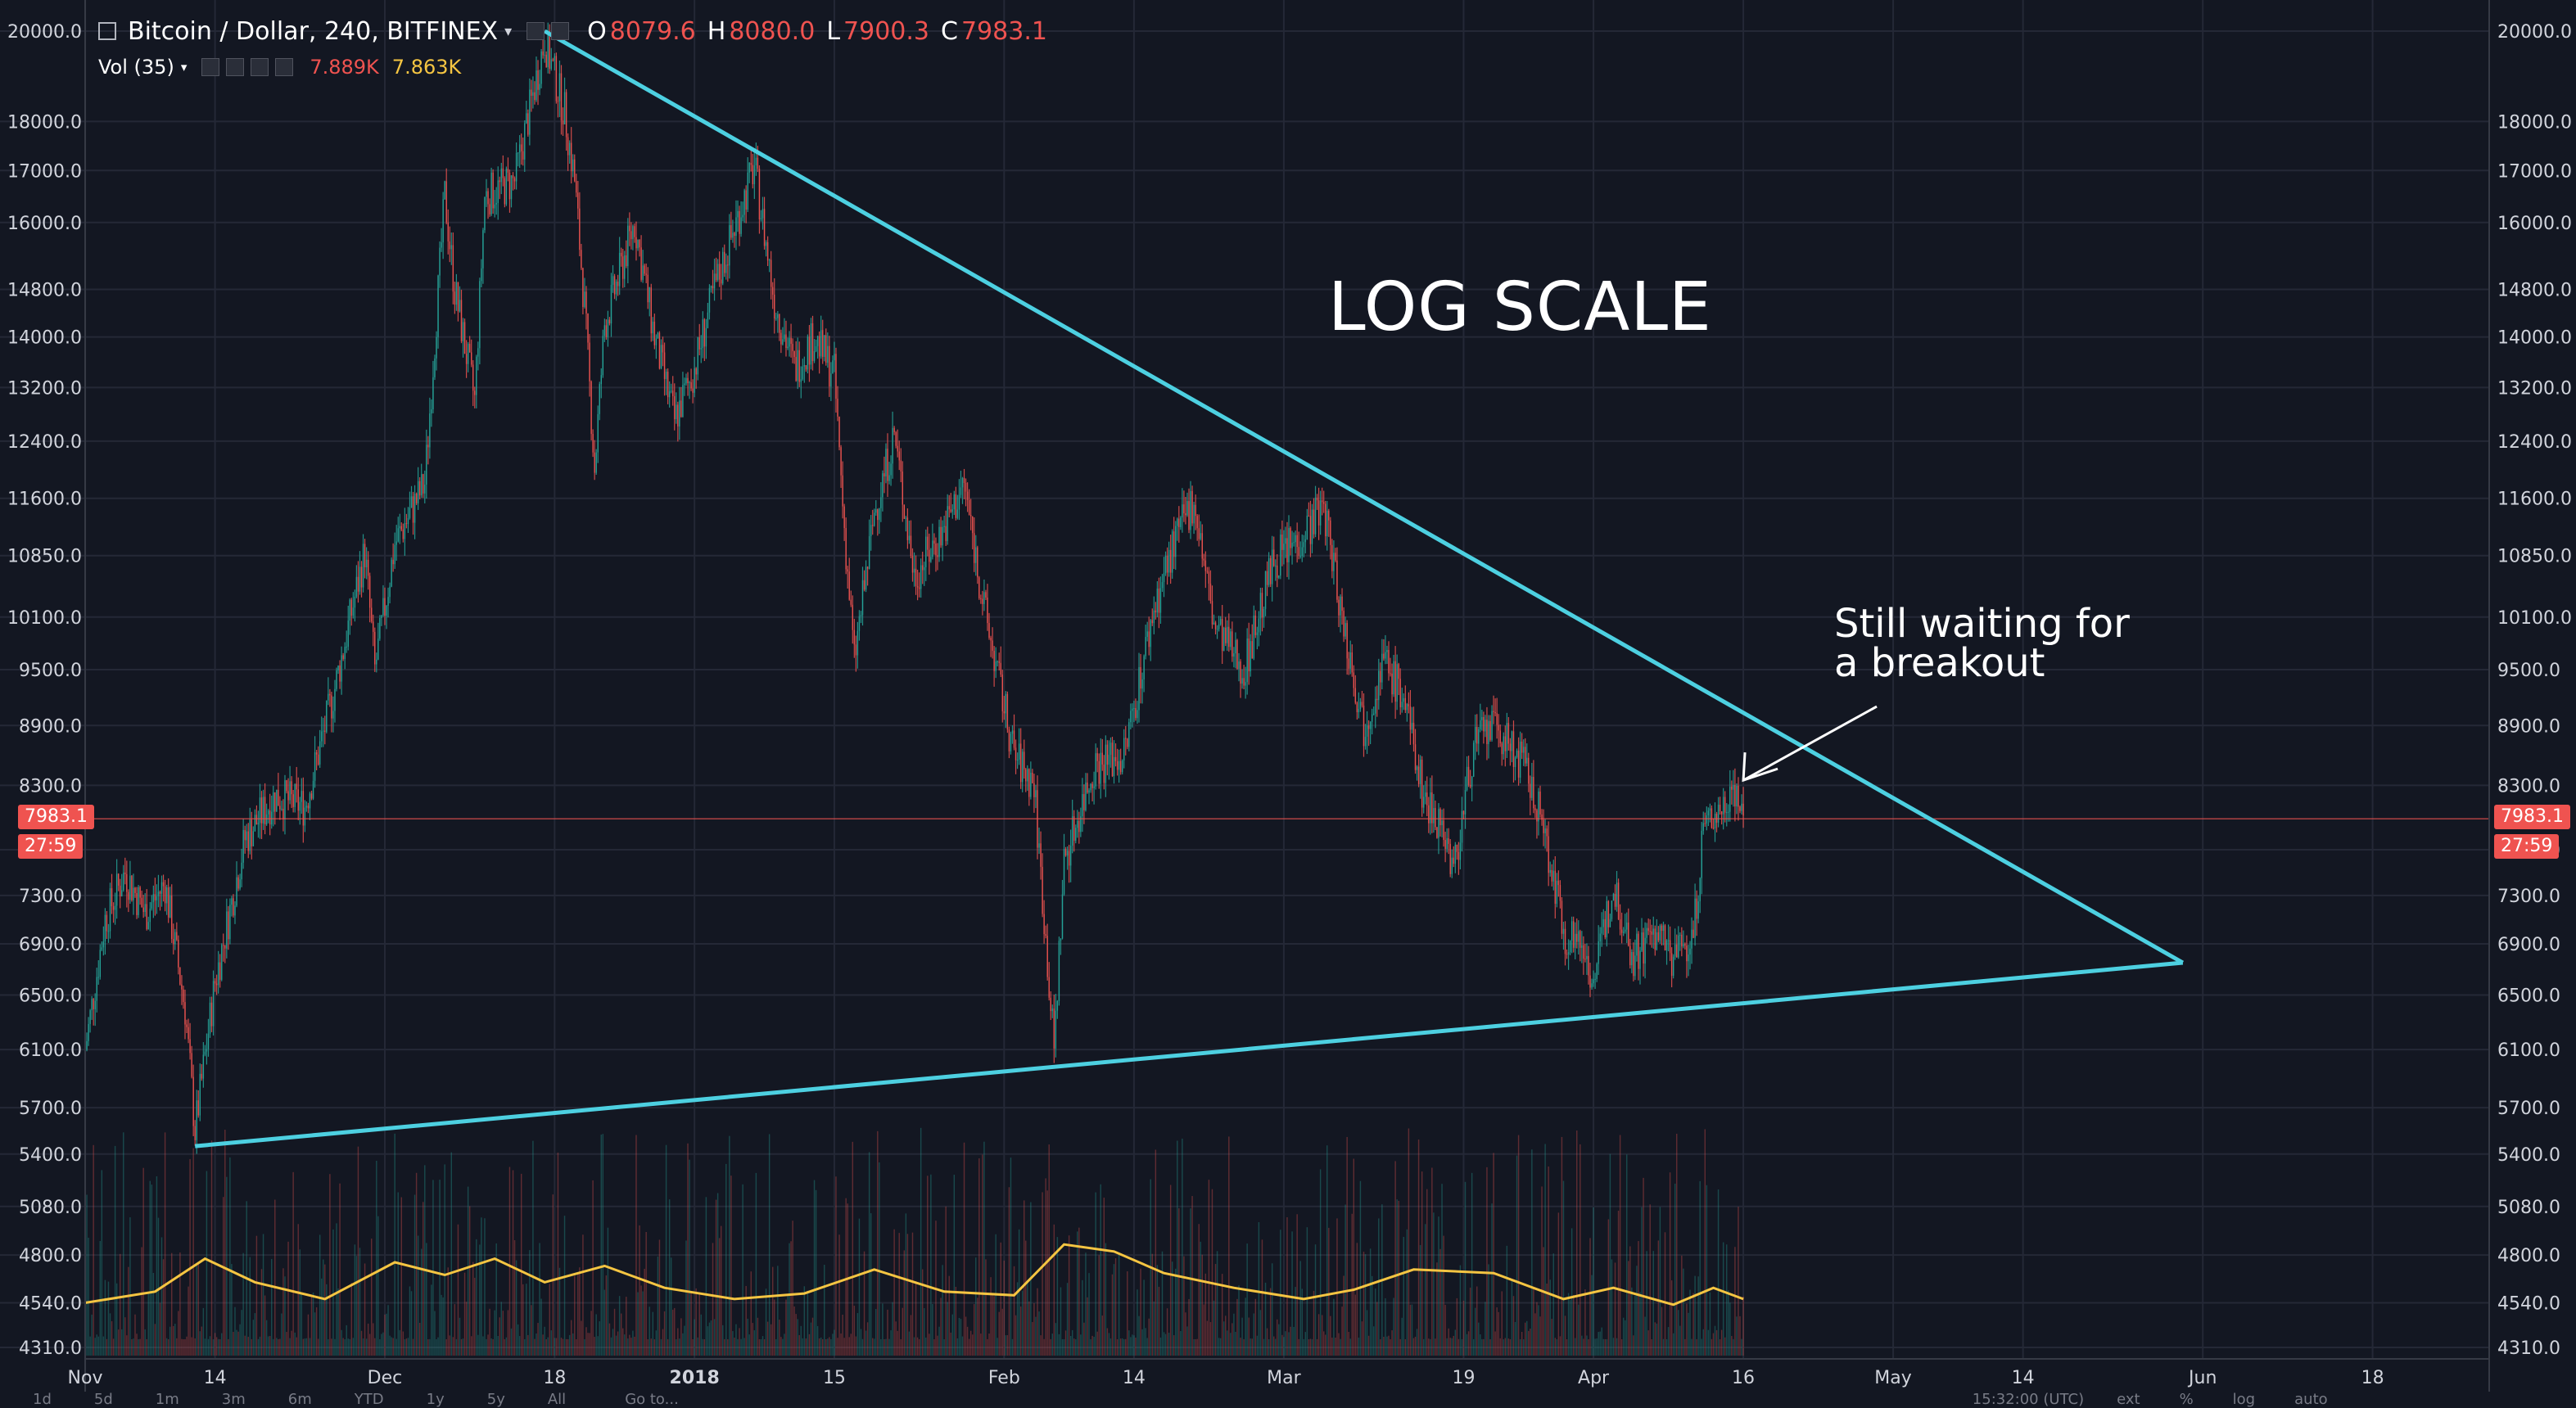 Image resolution: width=2576 pixels, height=1408 pixels. Describe the element at coordinates (2186, 1400) in the screenshot. I see `scale-button-percent: %` at that location.